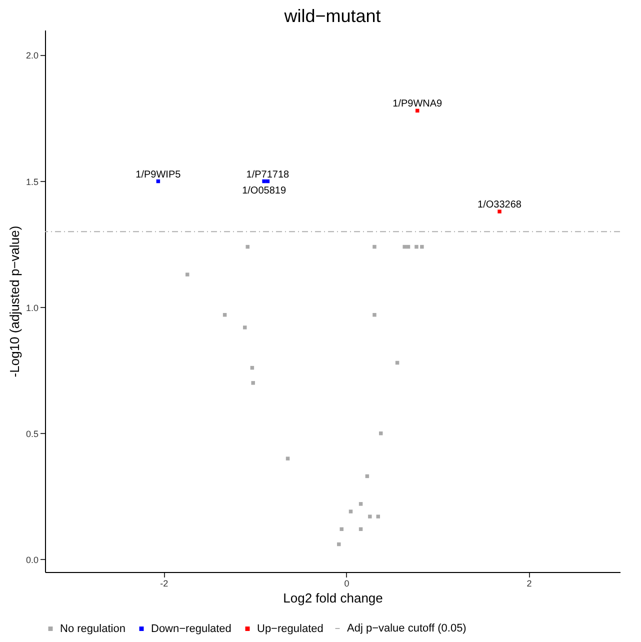 Image resolution: width=641 pixels, height=642 pixels. I want to click on chart-title: wild−mutant, so click(332, 16).